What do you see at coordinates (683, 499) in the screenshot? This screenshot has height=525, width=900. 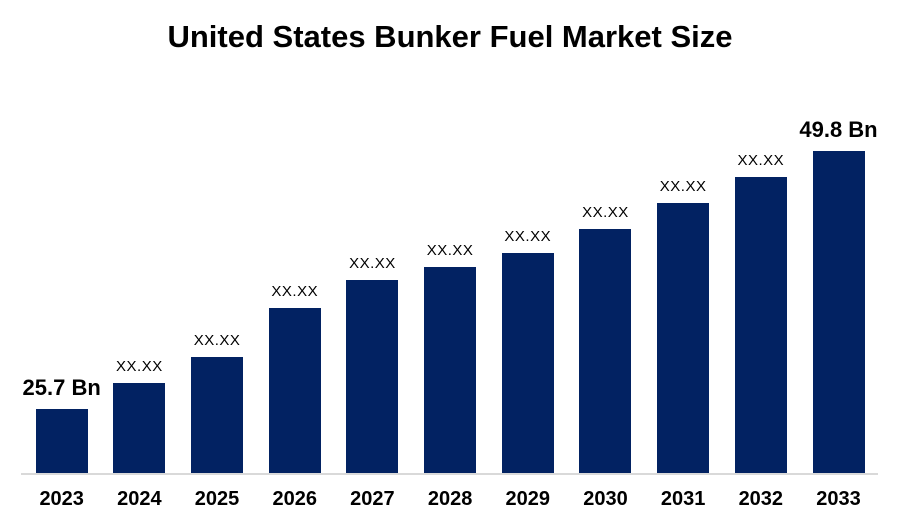 I see `x-tick-2031: 2031` at bounding box center [683, 499].